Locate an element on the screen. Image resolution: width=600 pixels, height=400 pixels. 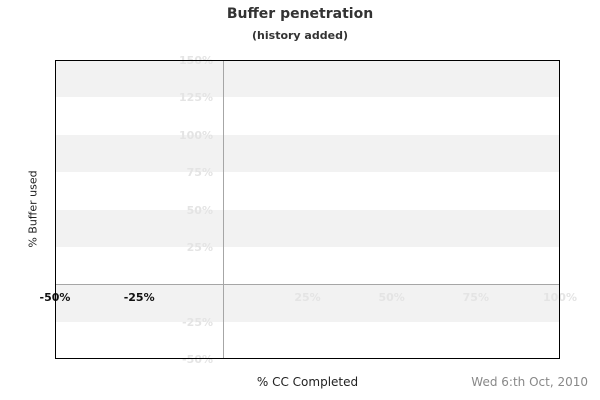
y-axis-title: % Buffer used is located at coordinates (33, 209).